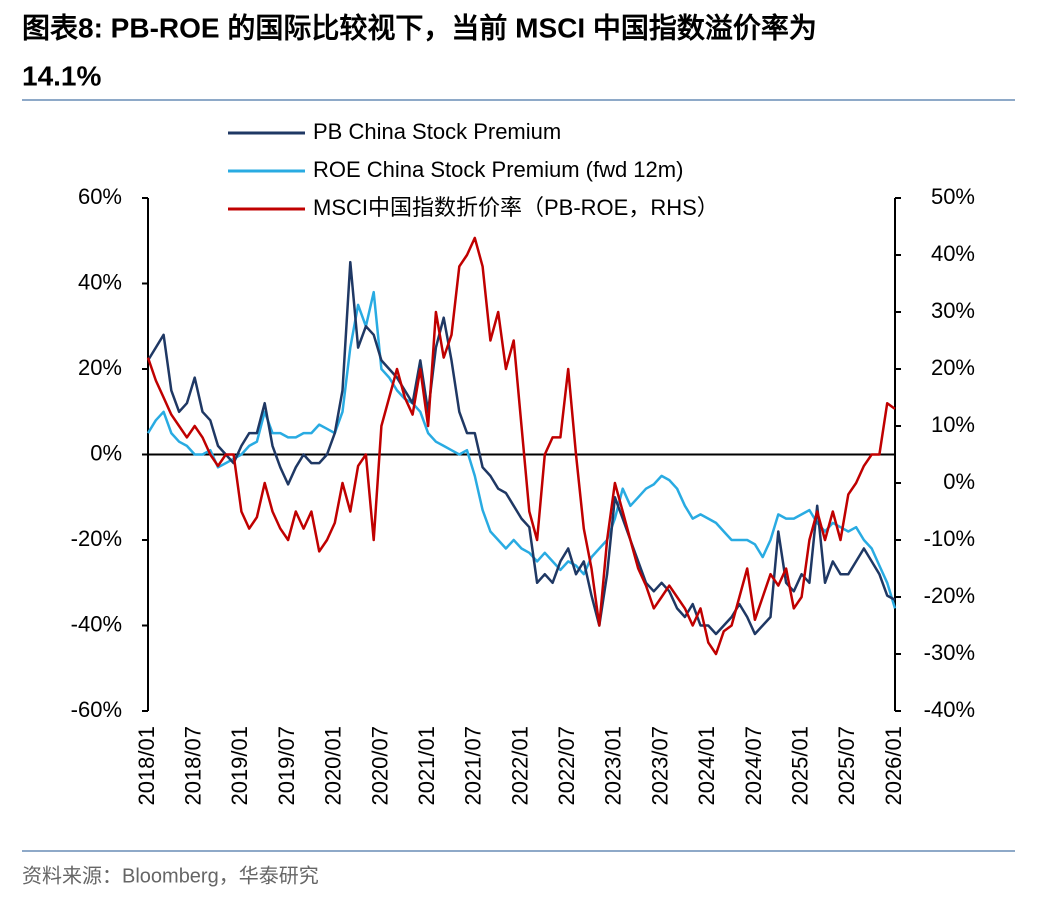 This screenshot has width=1048, height=900. Describe the element at coordinates (193, 766) in the screenshot. I see `x-tick-label: 2018/07` at that location.